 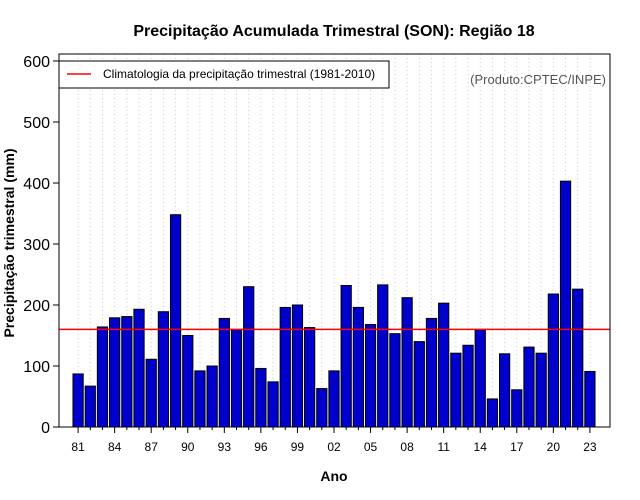 I want to click on x-tick-label: 05, so click(x=371, y=447).